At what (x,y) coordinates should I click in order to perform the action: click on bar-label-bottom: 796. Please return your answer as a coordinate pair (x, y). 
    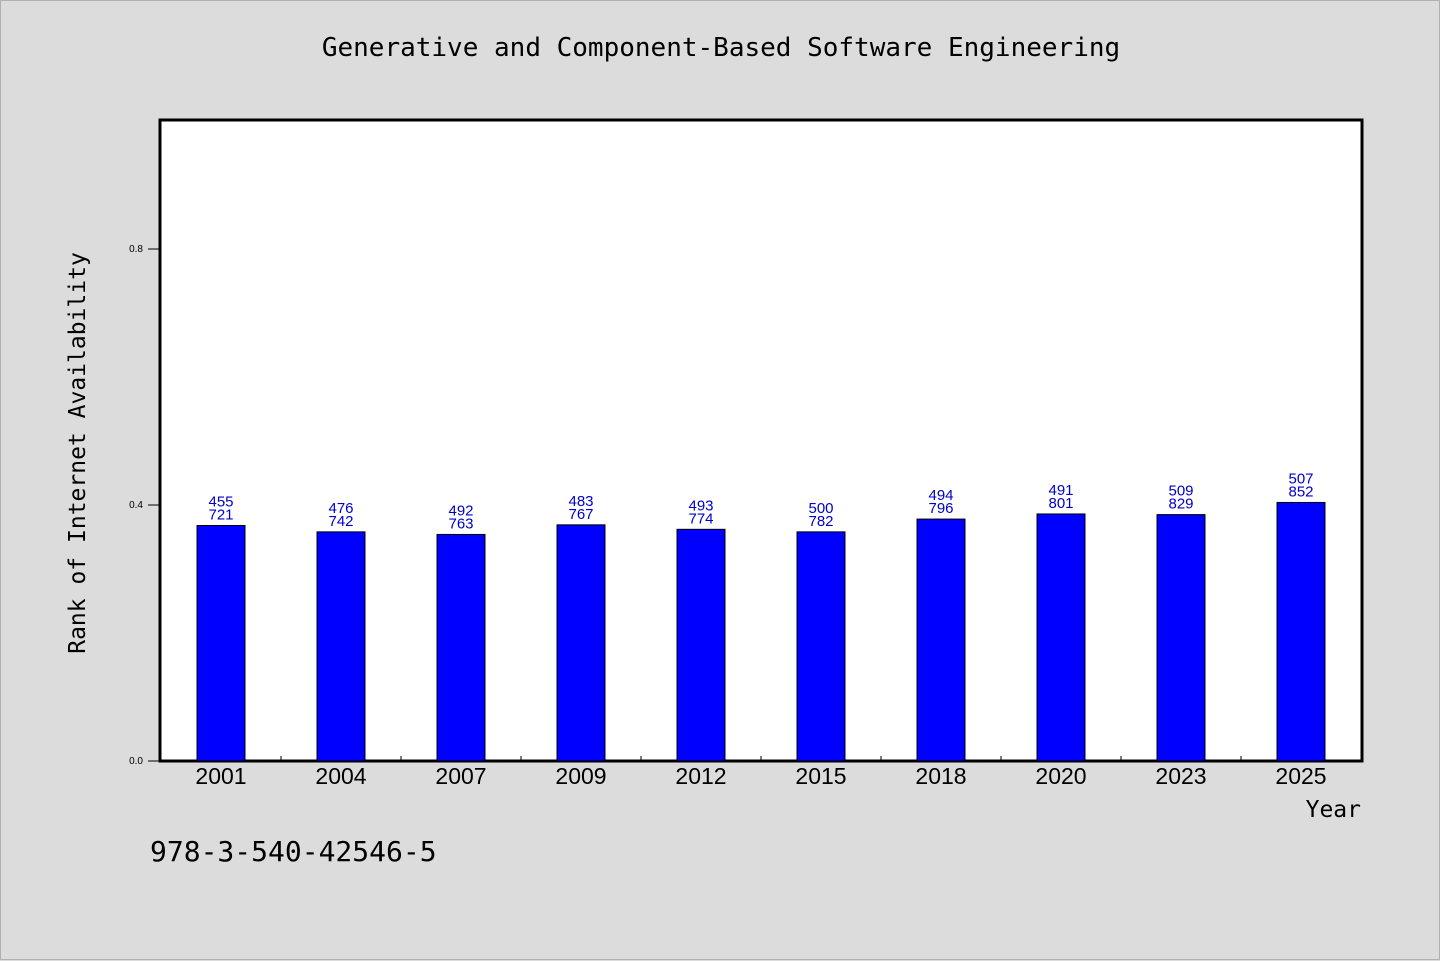
    Looking at the image, I should click on (940, 508).